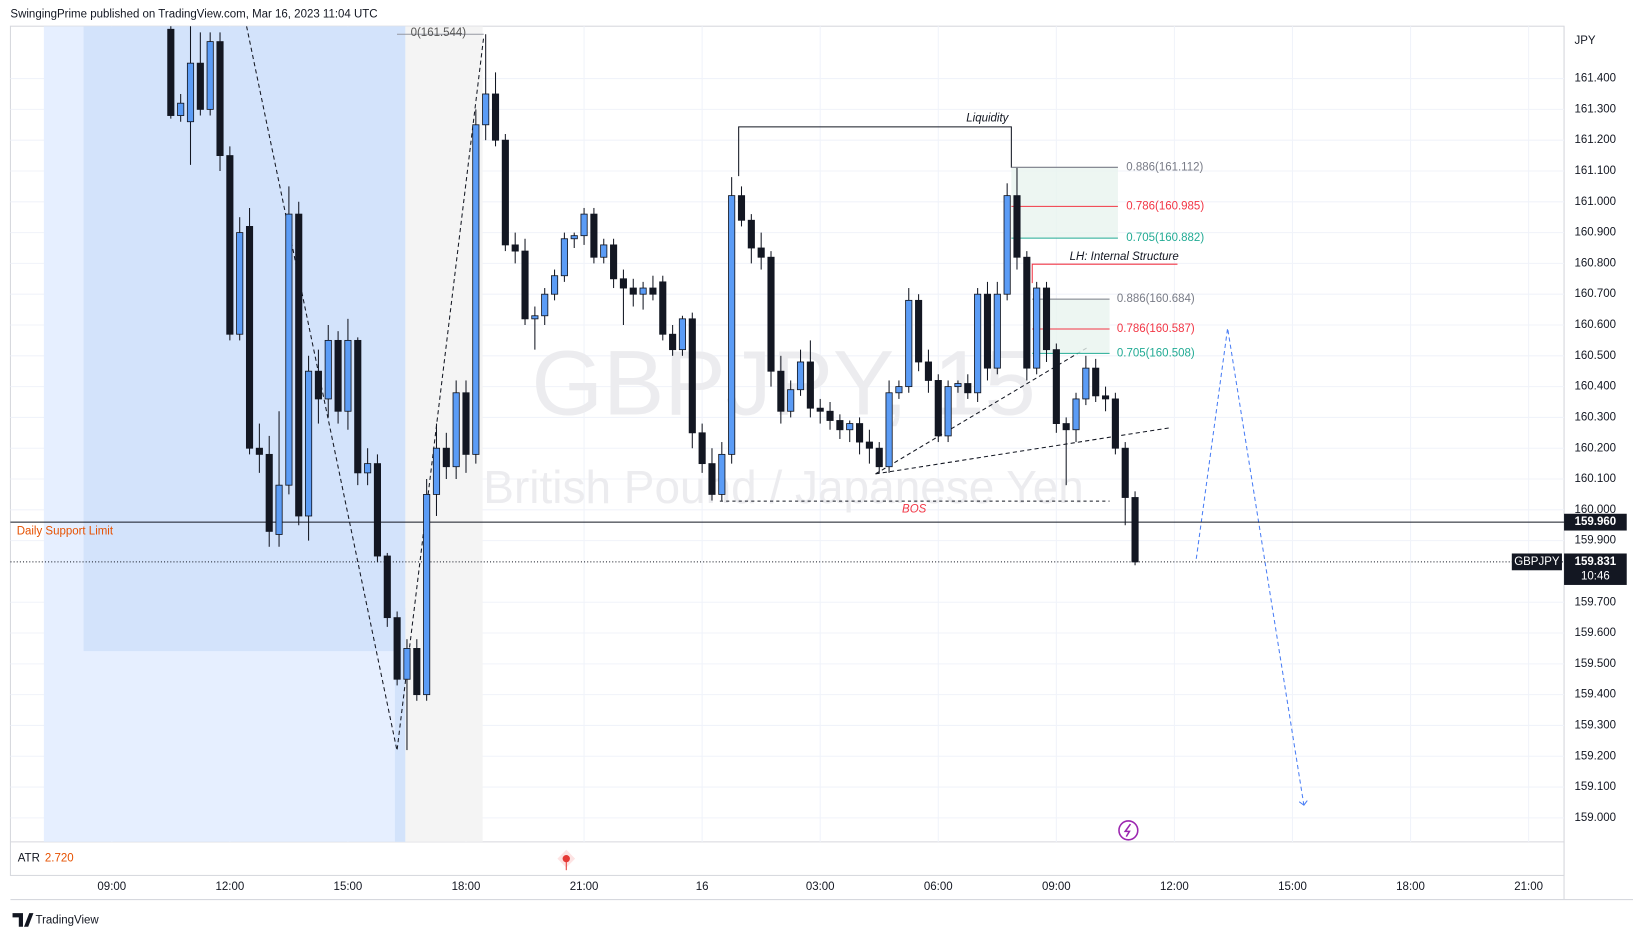 This screenshot has height=931, width=1633. I want to click on event-marker, so click(566, 858).